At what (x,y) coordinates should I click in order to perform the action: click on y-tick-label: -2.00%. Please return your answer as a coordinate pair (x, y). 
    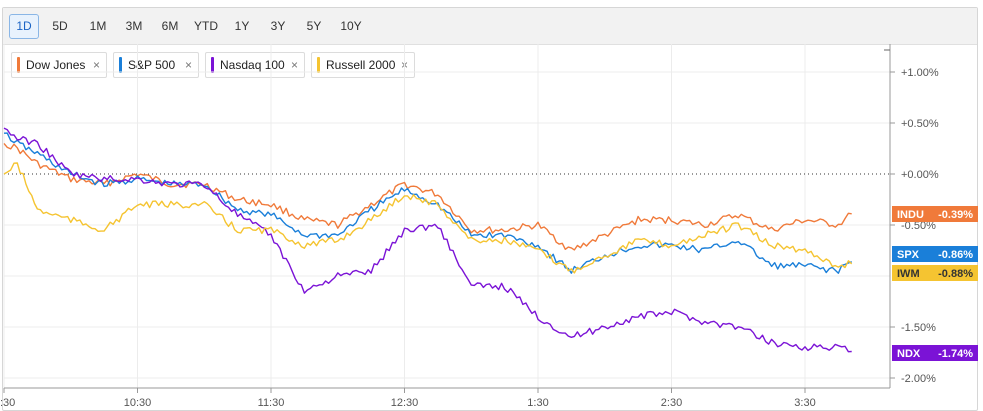
    Looking at the image, I should click on (918, 379).